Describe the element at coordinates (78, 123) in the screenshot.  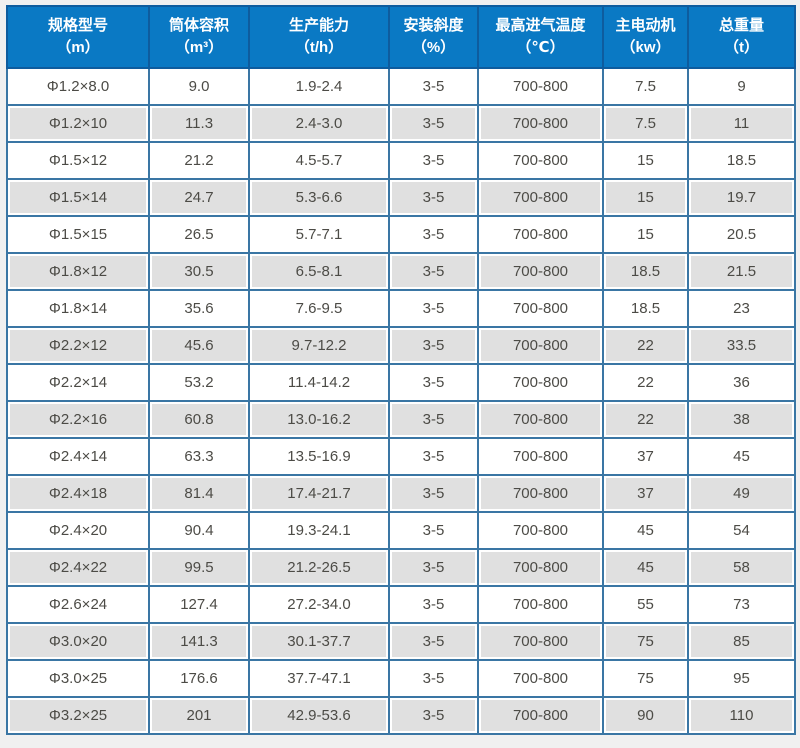
I see `table-cell: Φ1.2×10` at that location.